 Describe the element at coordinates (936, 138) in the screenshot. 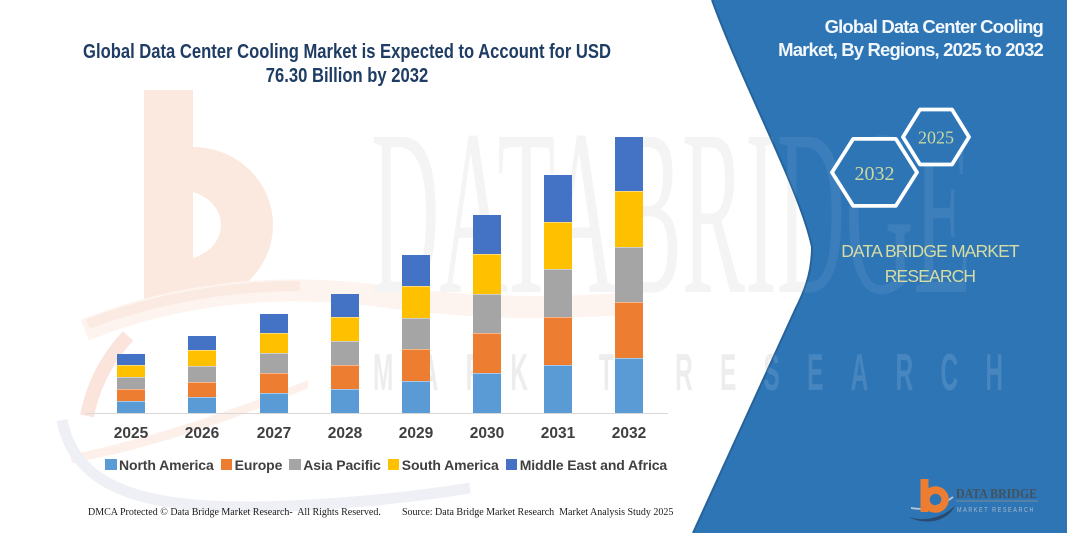

I see `svg-text: 2025` at that location.